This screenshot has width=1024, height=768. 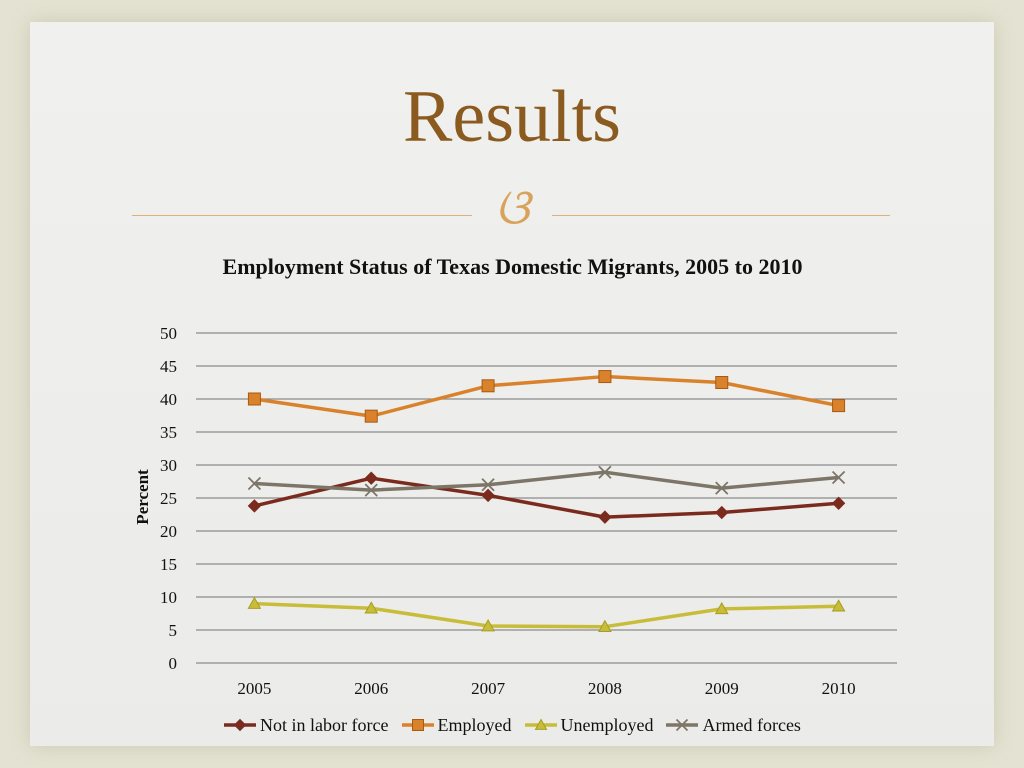 I want to click on ornament-icon: ଓ, so click(x=512, y=207).